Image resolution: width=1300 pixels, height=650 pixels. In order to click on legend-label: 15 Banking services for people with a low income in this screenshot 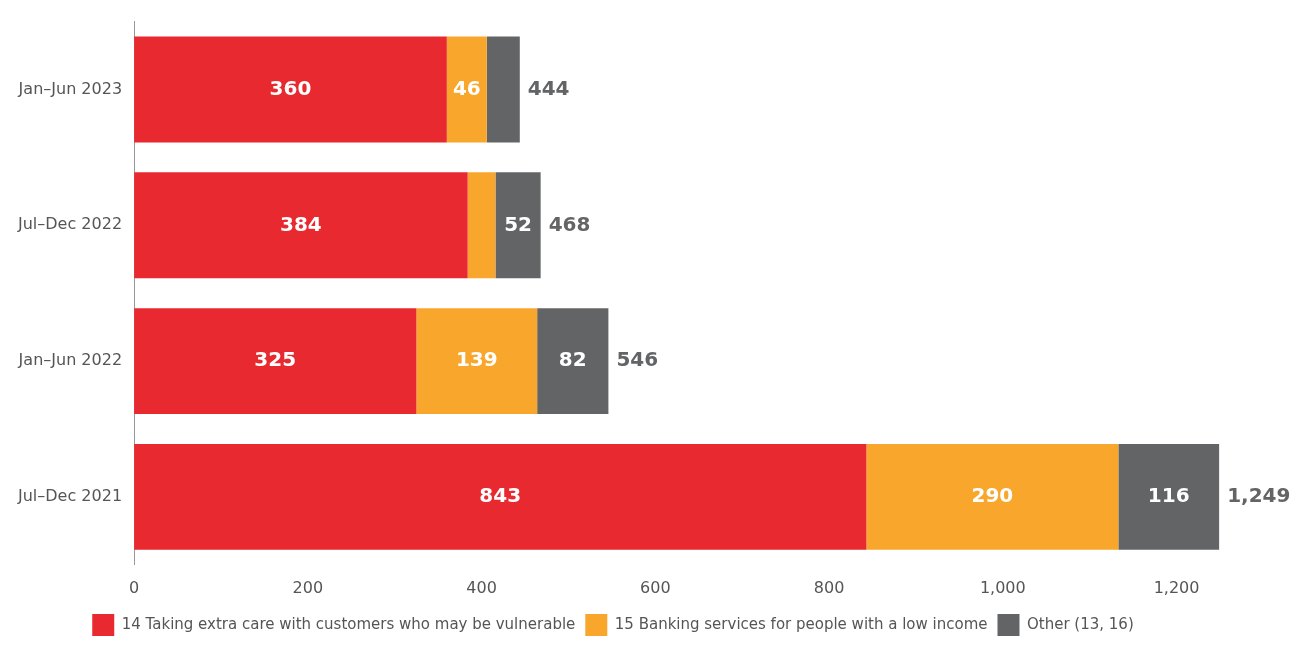, I will do `click(801, 623)`.